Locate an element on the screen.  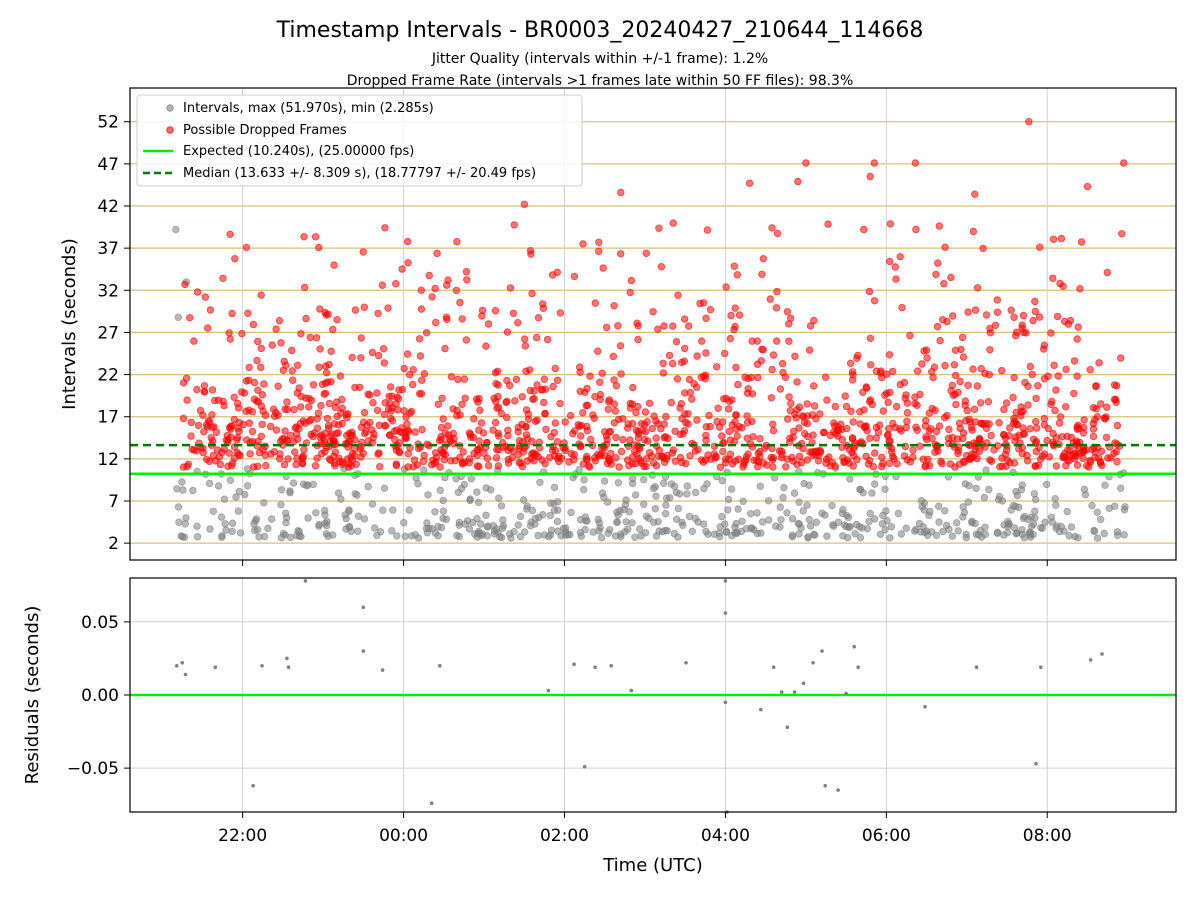
intervals-y-axis-label: Intervals (seconds) is located at coordinates (69, 324).